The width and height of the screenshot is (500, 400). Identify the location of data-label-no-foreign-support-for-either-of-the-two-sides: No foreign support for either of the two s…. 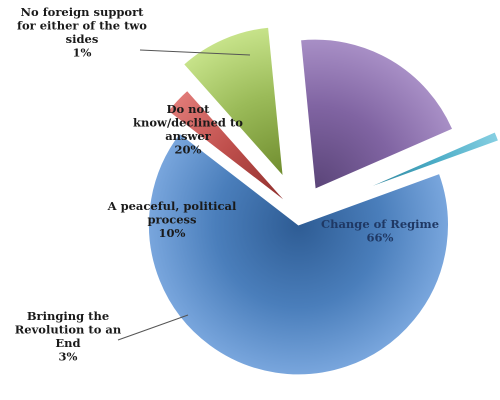
(82, 32).